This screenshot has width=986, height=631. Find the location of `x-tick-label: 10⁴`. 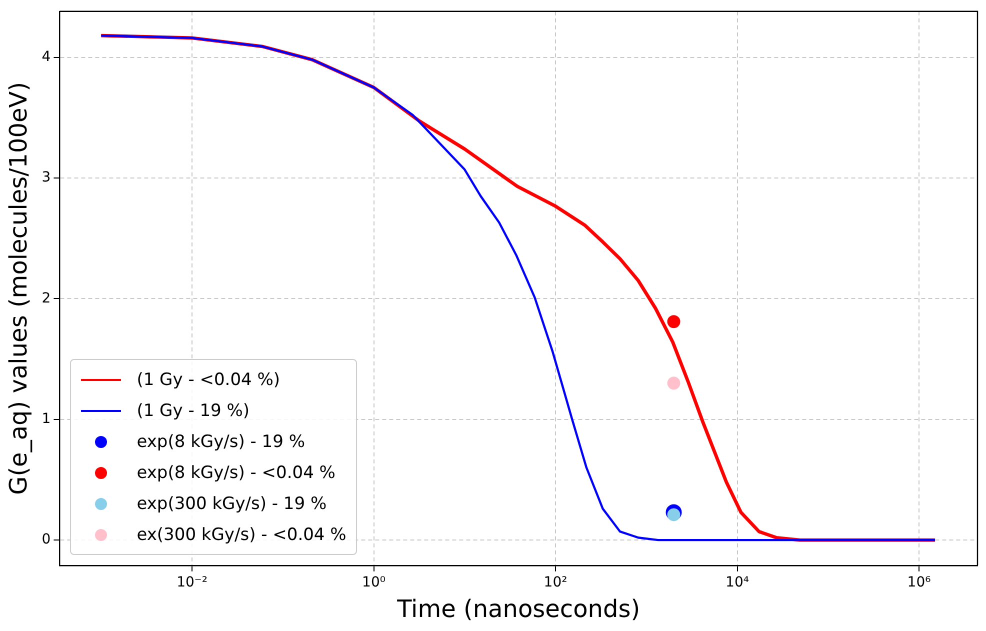

x-tick-label: 10⁴ is located at coordinates (738, 582).